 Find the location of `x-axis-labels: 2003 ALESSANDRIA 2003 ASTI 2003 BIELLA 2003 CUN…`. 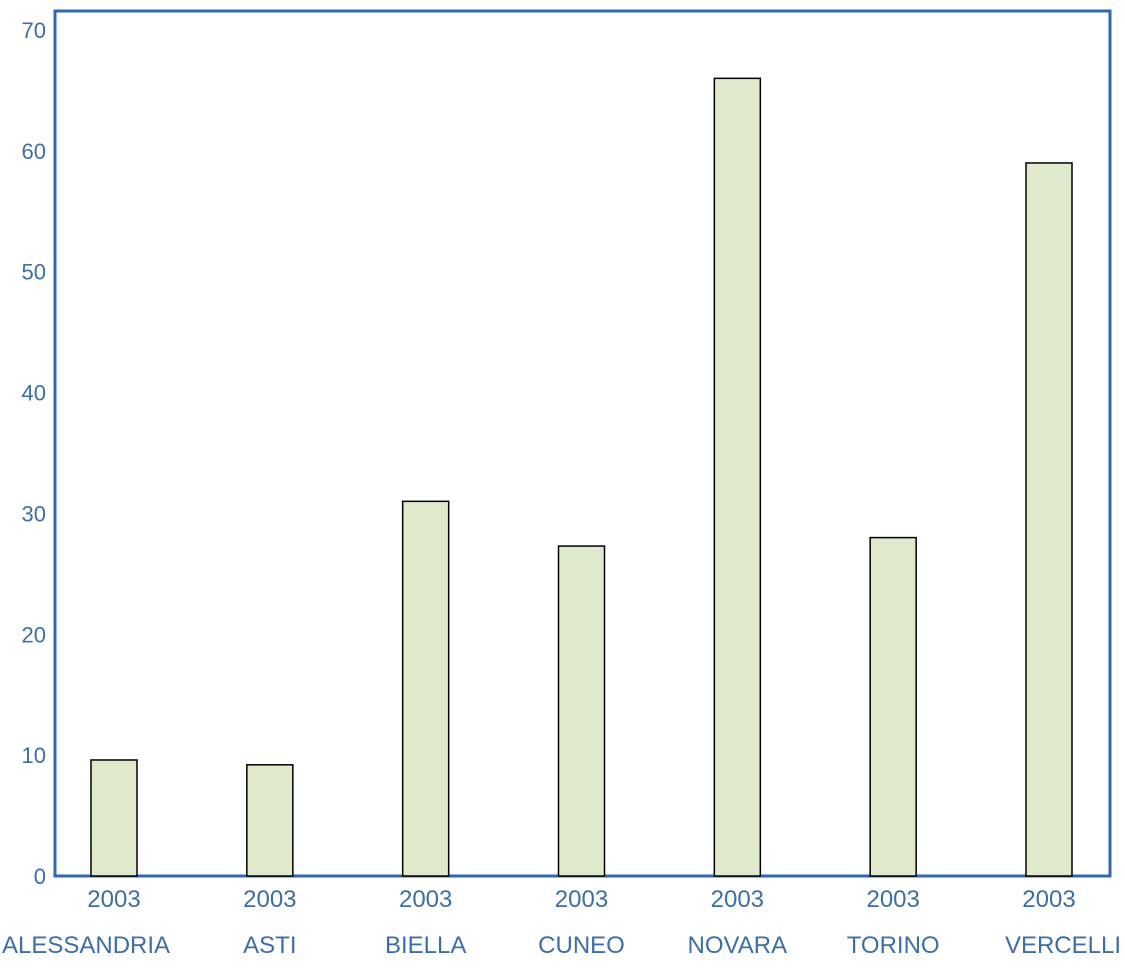

x-axis-labels: 2003 ALESSANDRIA 2003 ASTI 2003 BIELLA 2003 CUN… is located at coordinates (561, 922).